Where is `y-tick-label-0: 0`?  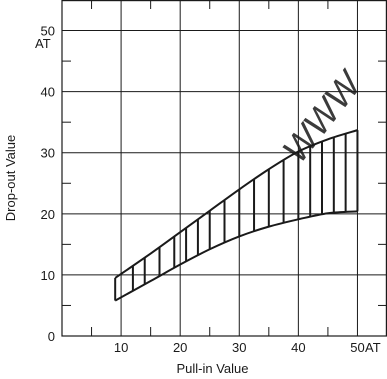
y-tick-label-0: 0 is located at coordinates (51, 336).